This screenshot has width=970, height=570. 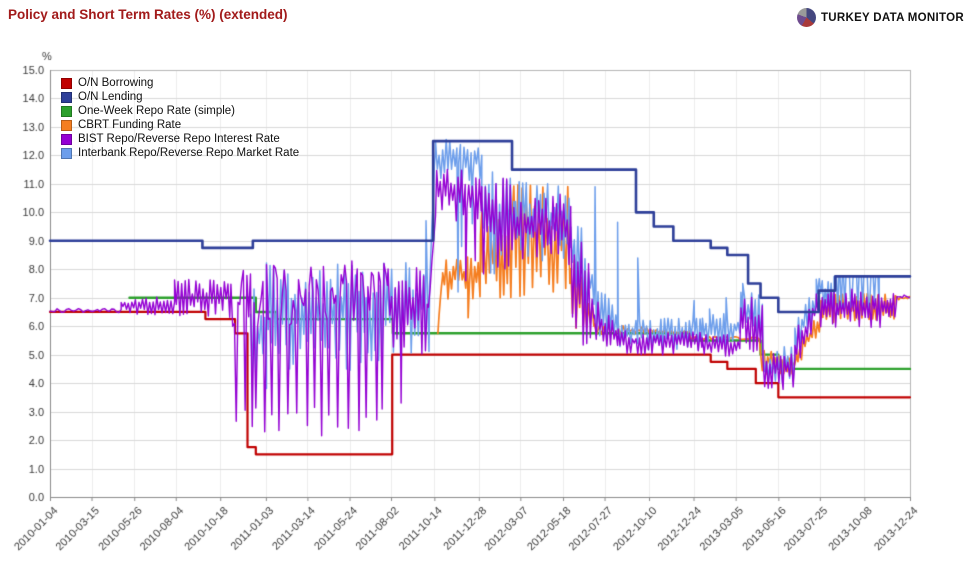 What do you see at coordinates (130, 125) in the screenshot?
I see `legend-label: CBRT Funding Rate` at bounding box center [130, 125].